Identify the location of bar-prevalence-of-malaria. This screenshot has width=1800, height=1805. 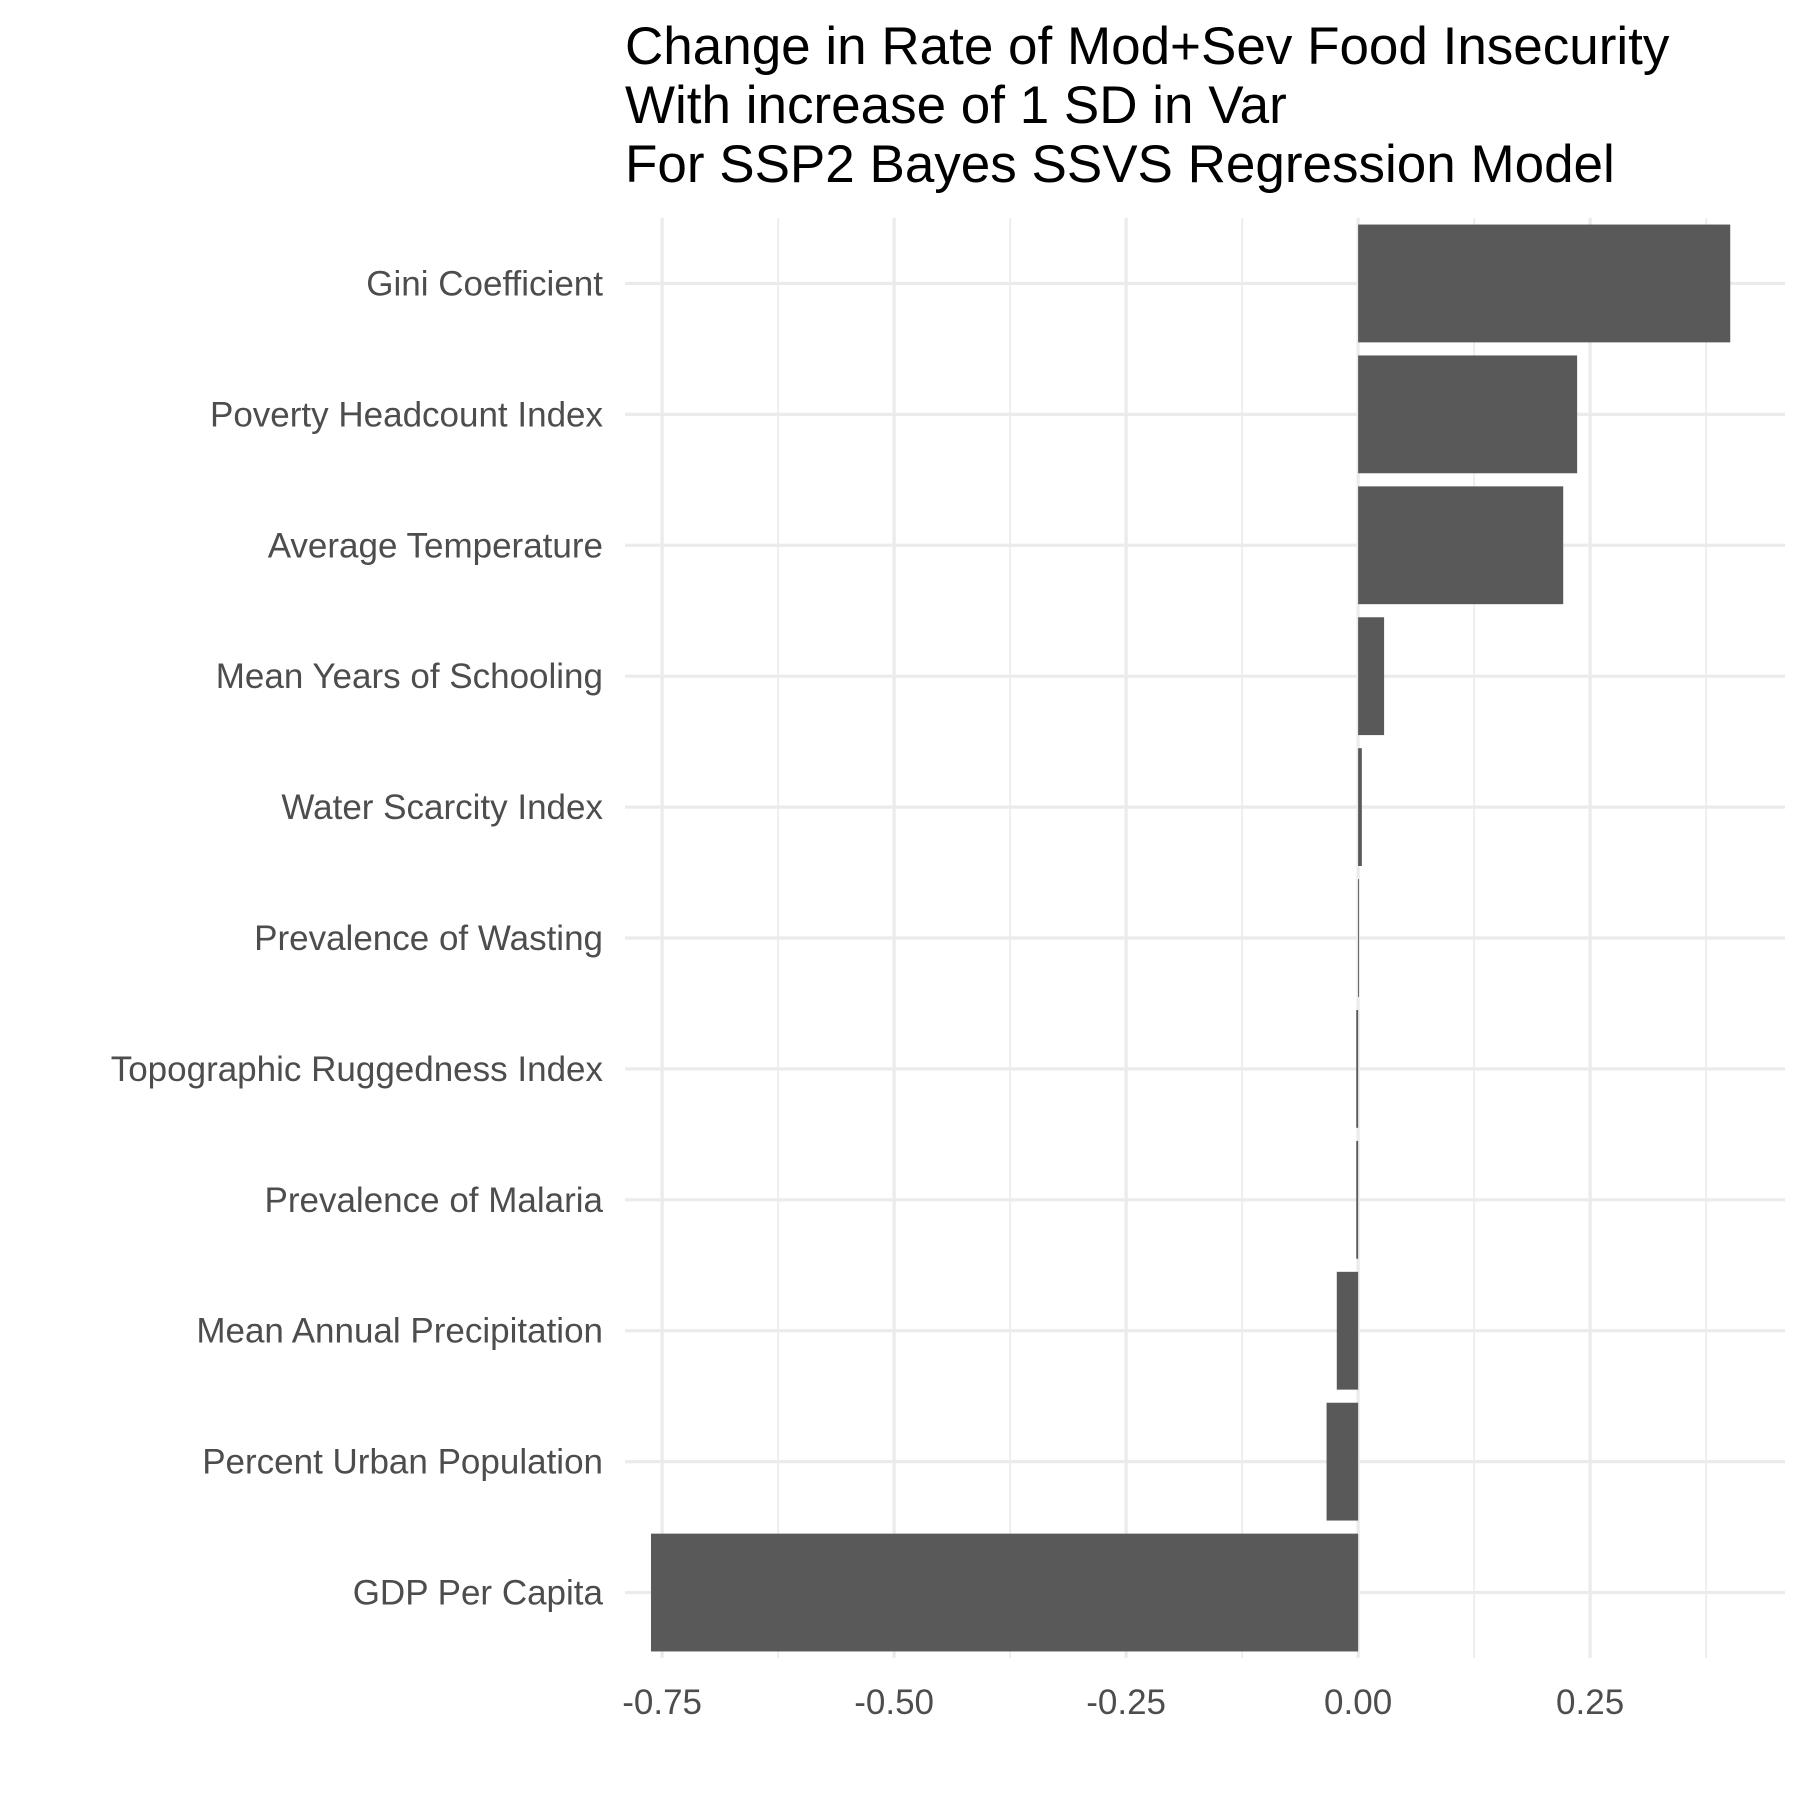
(1357, 1199).